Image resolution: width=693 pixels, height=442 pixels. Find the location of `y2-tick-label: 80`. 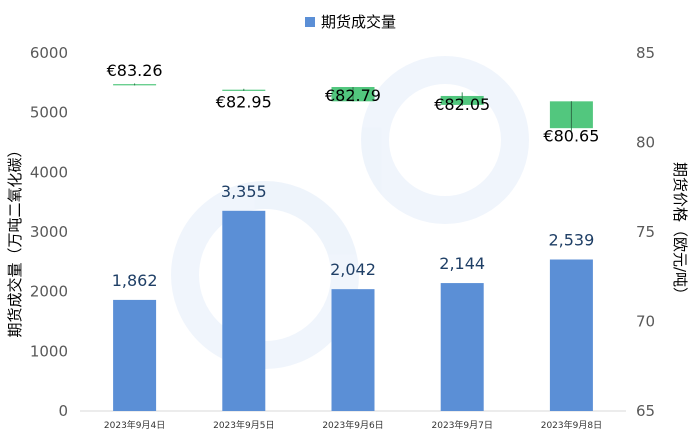

y2-tick-label: 80 is located at coordinates (645, 143).